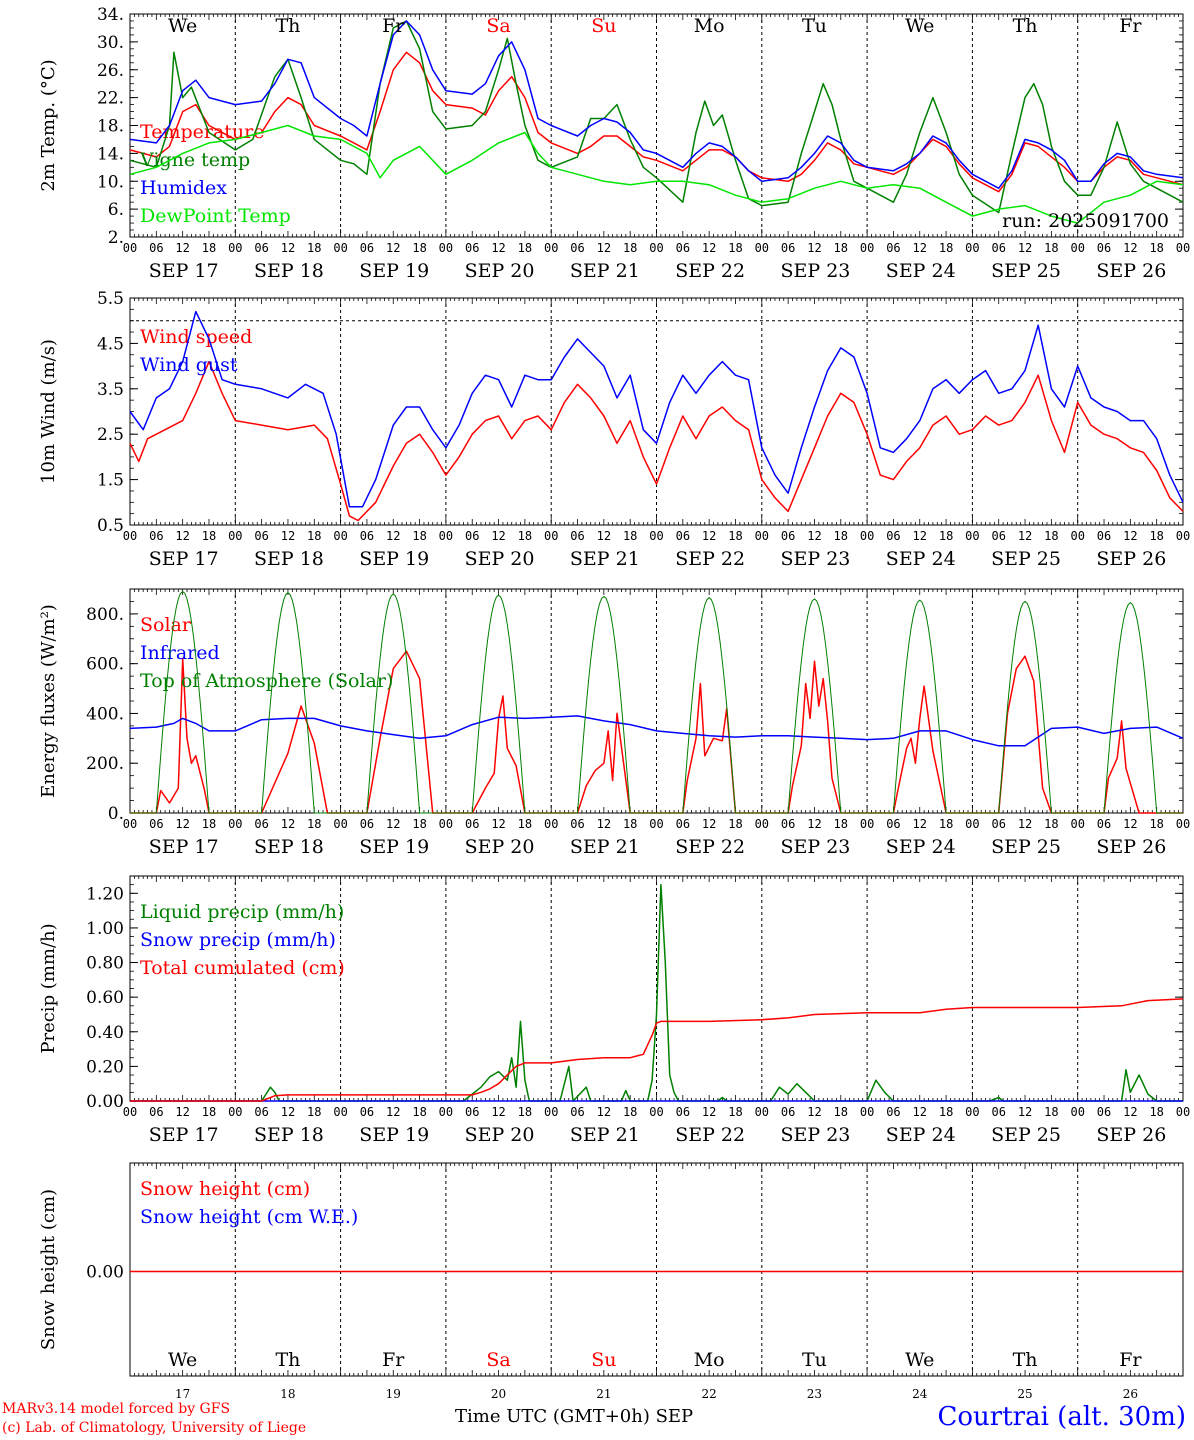  Describe the element at coordinates (110, 481) in the screenshot. I see `y-tick-label: 1.5` at that location.